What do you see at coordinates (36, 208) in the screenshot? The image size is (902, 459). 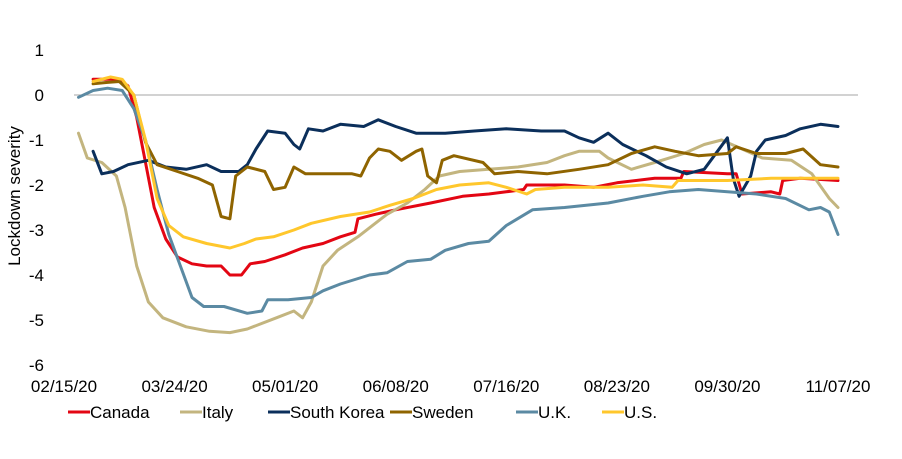 I see `y-tick-labels: 1 0 -1 -2 -3 -4 -5 -6` at bounding box center [36, 208].